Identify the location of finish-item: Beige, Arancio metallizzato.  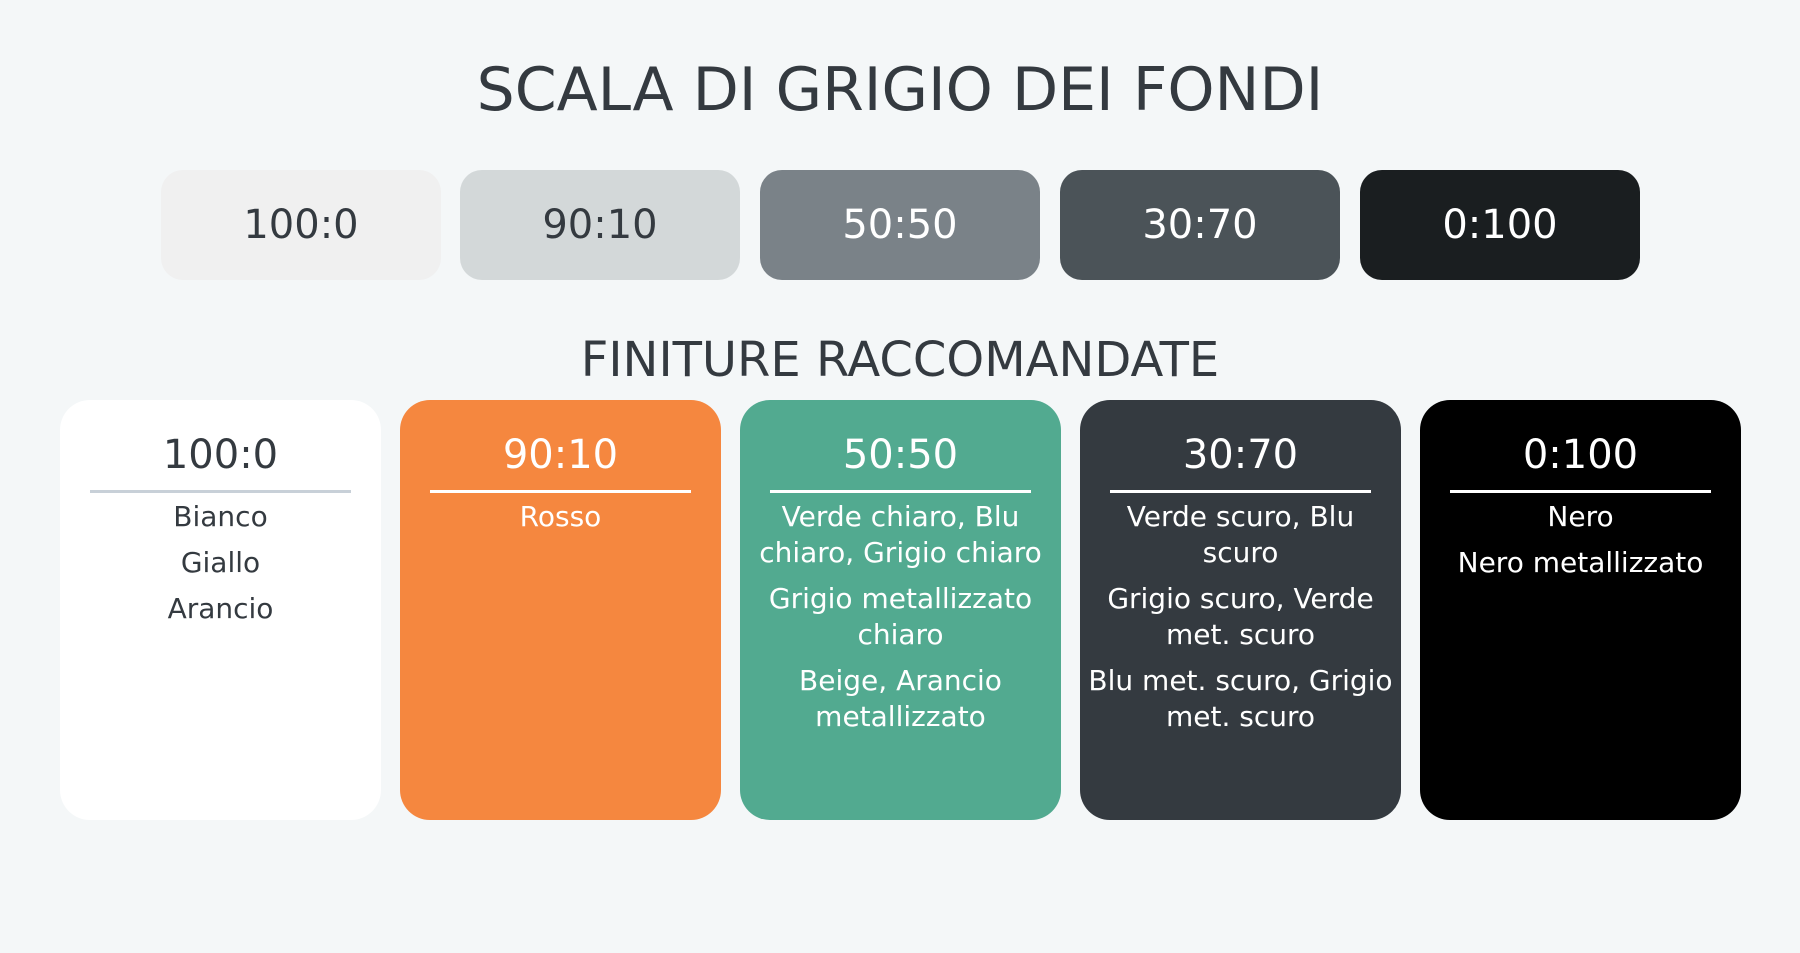
(900, 698).